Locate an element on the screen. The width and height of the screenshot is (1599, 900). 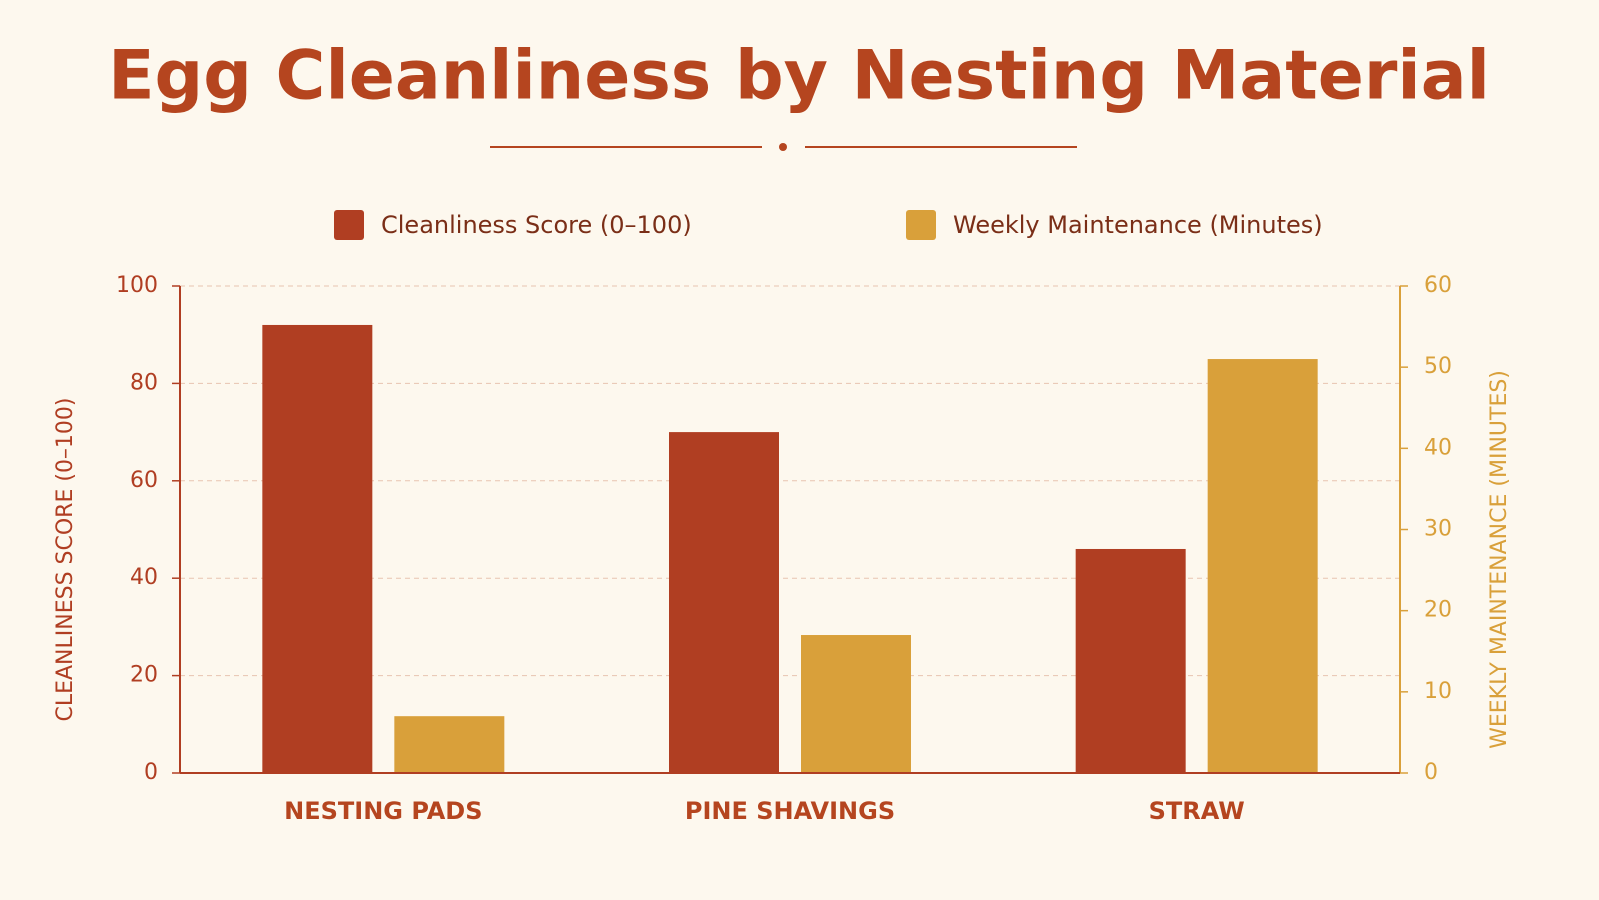
legend-label: Cleanliness Score (0–100) is located at coordinates (536, 225).